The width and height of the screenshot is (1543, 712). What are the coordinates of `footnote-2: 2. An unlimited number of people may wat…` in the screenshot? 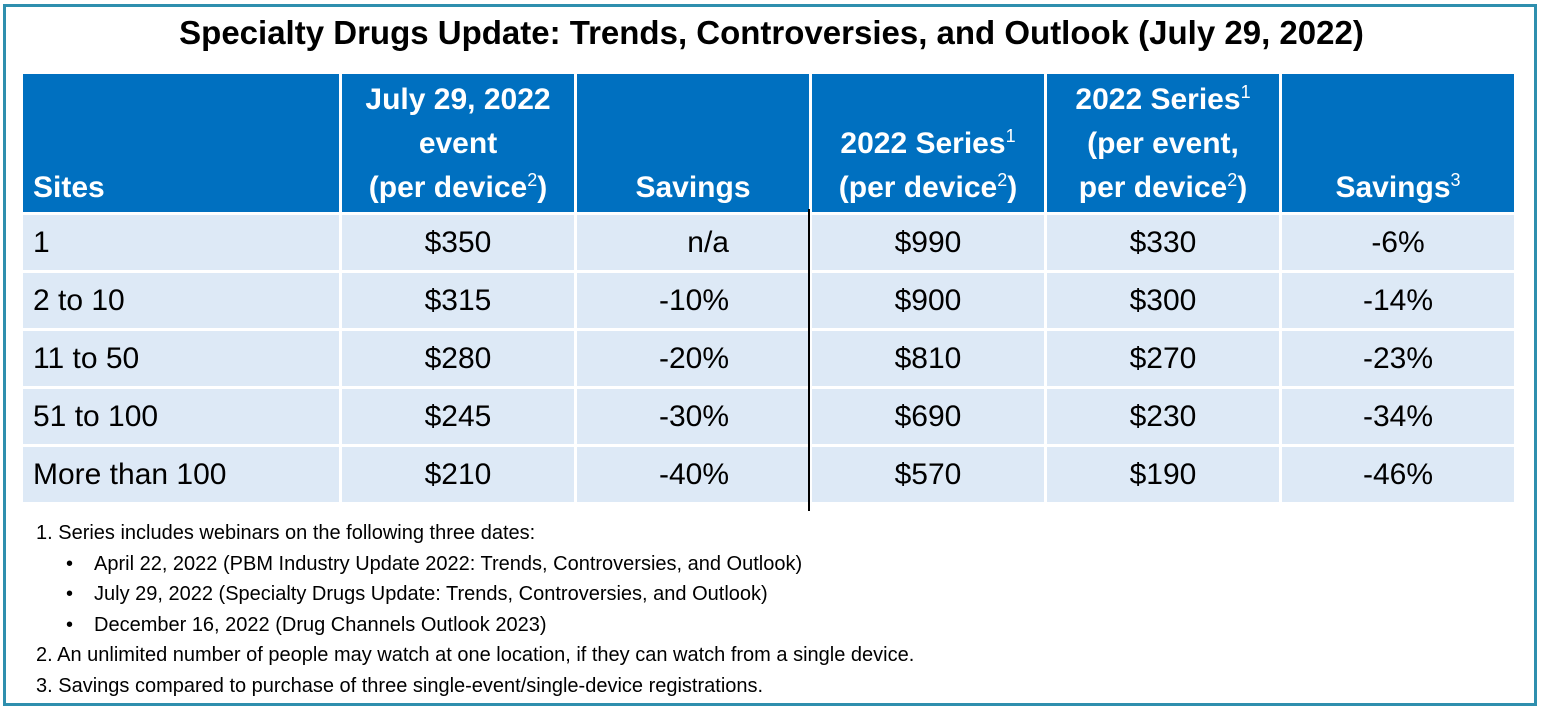 It's located at (475, 655).